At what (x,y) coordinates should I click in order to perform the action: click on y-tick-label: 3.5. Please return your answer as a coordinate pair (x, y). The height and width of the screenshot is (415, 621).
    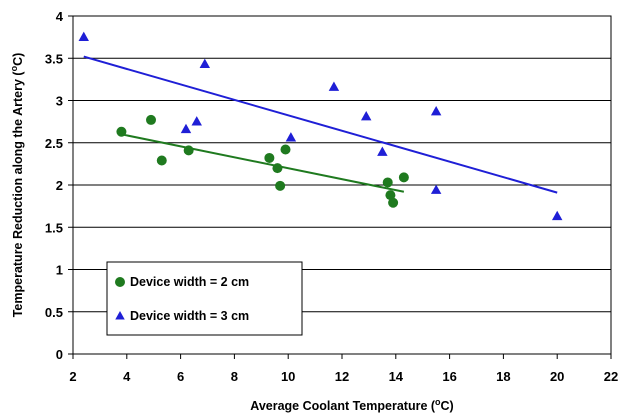
    Looking at the image, I should click on (54, 58).